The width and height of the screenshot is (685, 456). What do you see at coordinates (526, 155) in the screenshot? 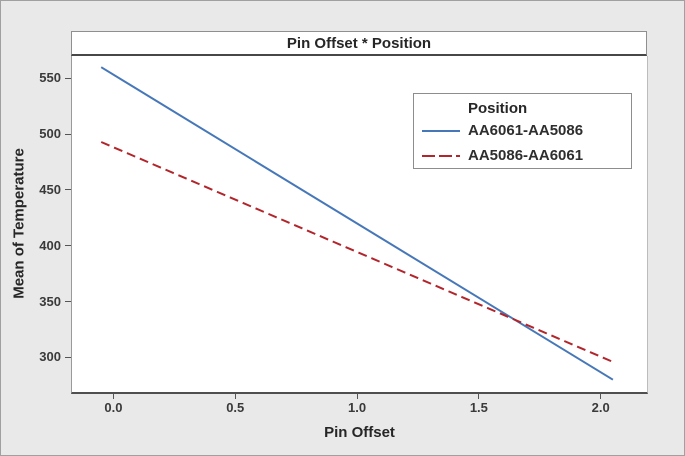
I see `legend-item-label: AA5086-AA6061` at bounding box center [526, 155].